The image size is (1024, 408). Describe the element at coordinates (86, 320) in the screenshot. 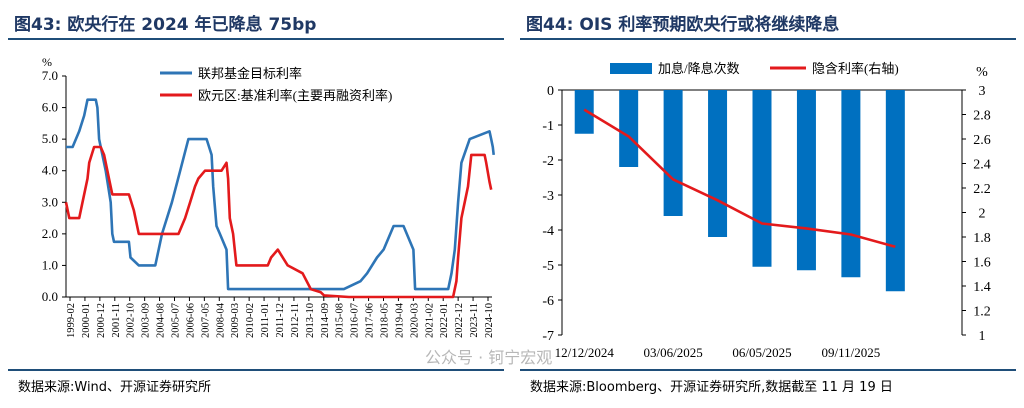

I see `left-x-tick-label: 2000-01` at that location.